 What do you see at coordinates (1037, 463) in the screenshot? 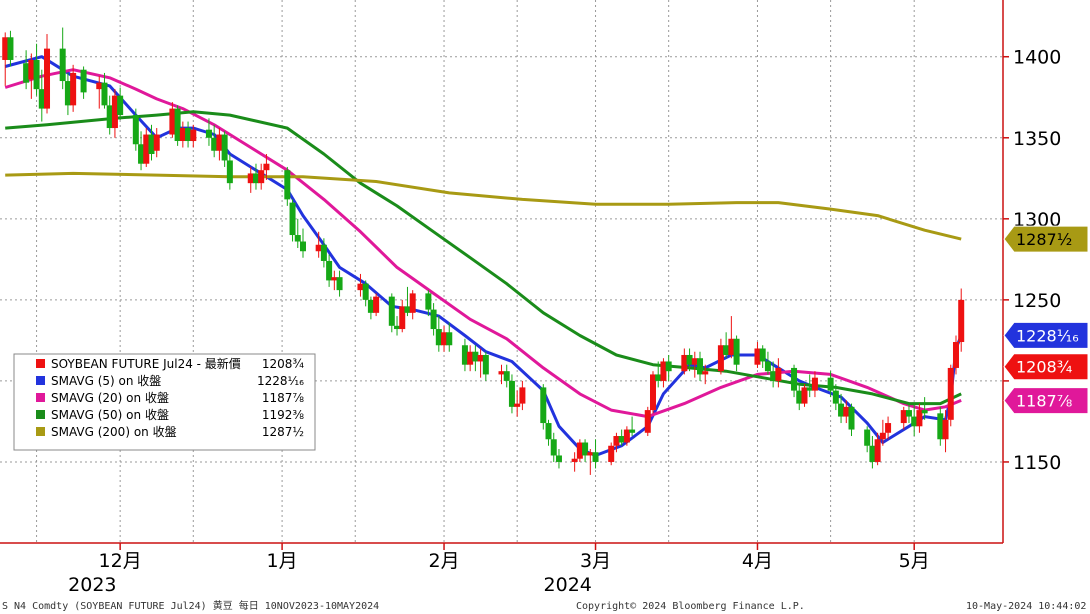
I see `y-tick-label: 1150` at bounding box center [1037, 463].